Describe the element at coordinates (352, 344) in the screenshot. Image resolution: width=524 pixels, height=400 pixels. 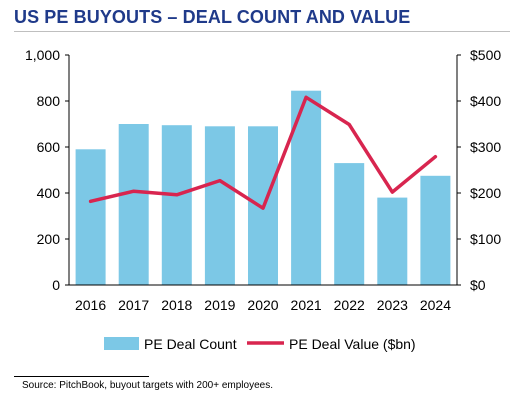
I see `legend-label-deal-value: PE Deal Value ($bn)` at that location.